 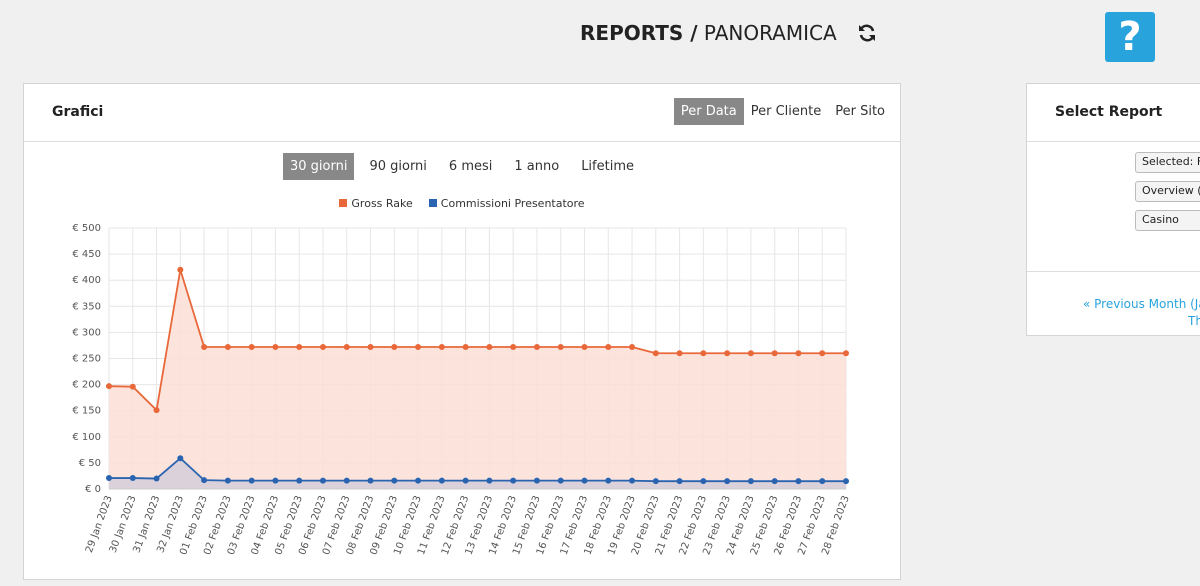 I want to click on range-button: 90 giorni, so click(x=398, y=166).